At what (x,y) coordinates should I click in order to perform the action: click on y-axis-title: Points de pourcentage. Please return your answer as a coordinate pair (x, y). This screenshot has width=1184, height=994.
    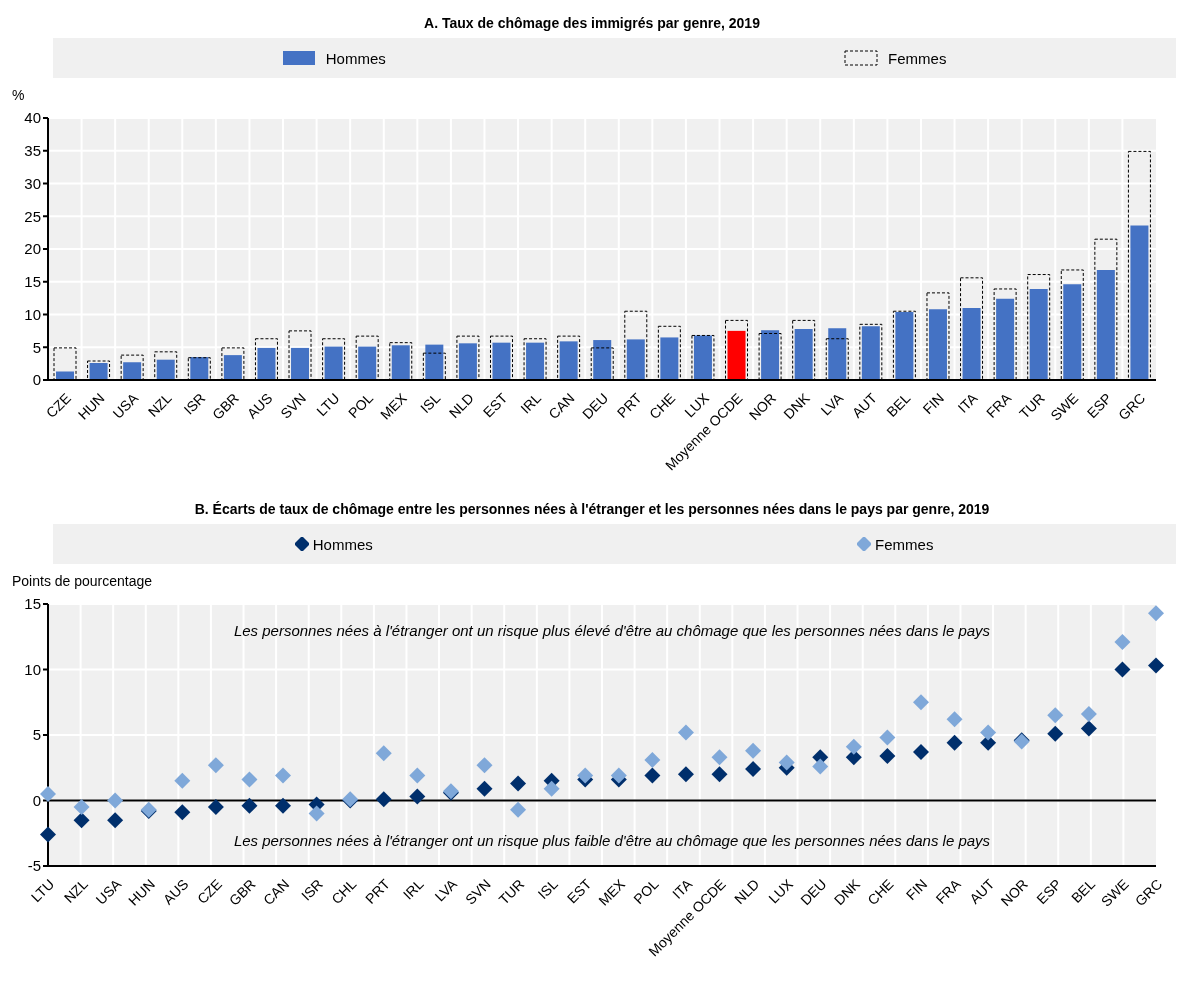
    Looking at the image, I should click on (83, 581).